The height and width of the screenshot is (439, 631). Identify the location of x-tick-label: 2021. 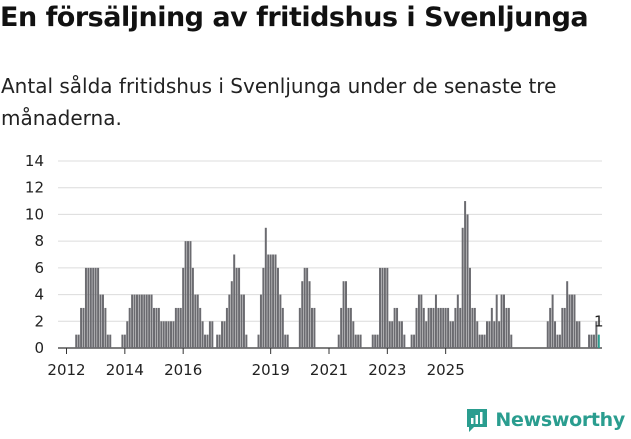
(329, 370).